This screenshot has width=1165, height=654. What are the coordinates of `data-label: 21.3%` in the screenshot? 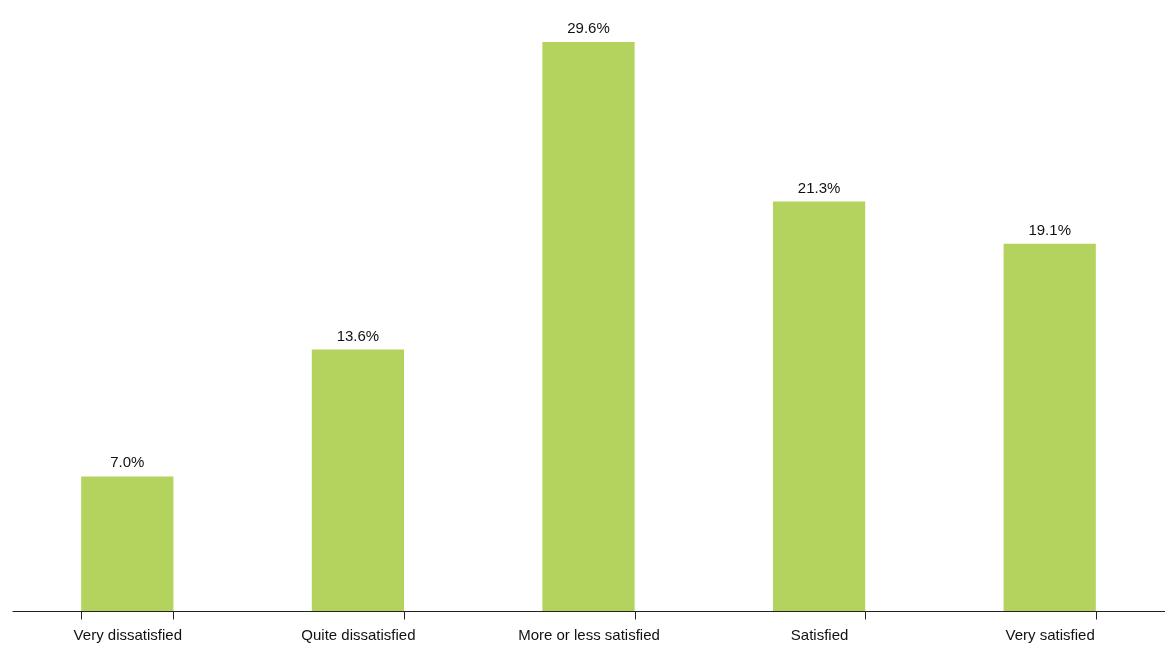 It's located at (819, 187).